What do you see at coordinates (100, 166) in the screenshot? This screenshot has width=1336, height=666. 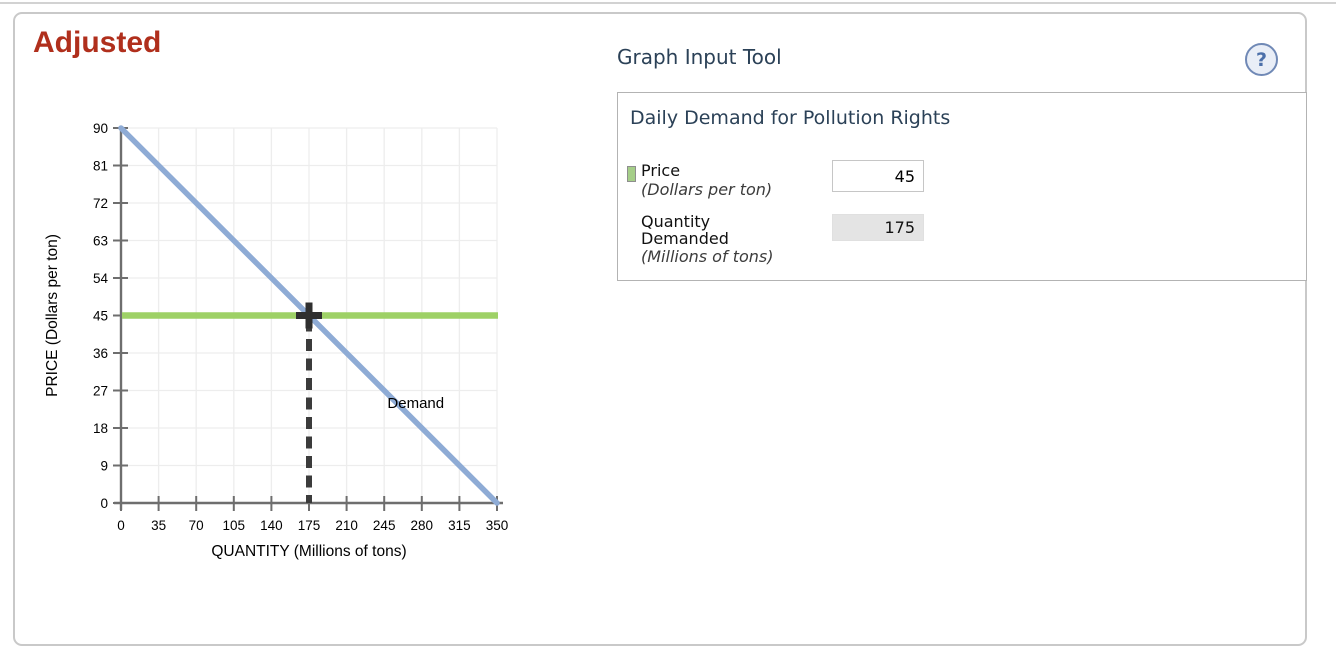 I see `y-tick-label: 81` at bounding box center [100, 166].